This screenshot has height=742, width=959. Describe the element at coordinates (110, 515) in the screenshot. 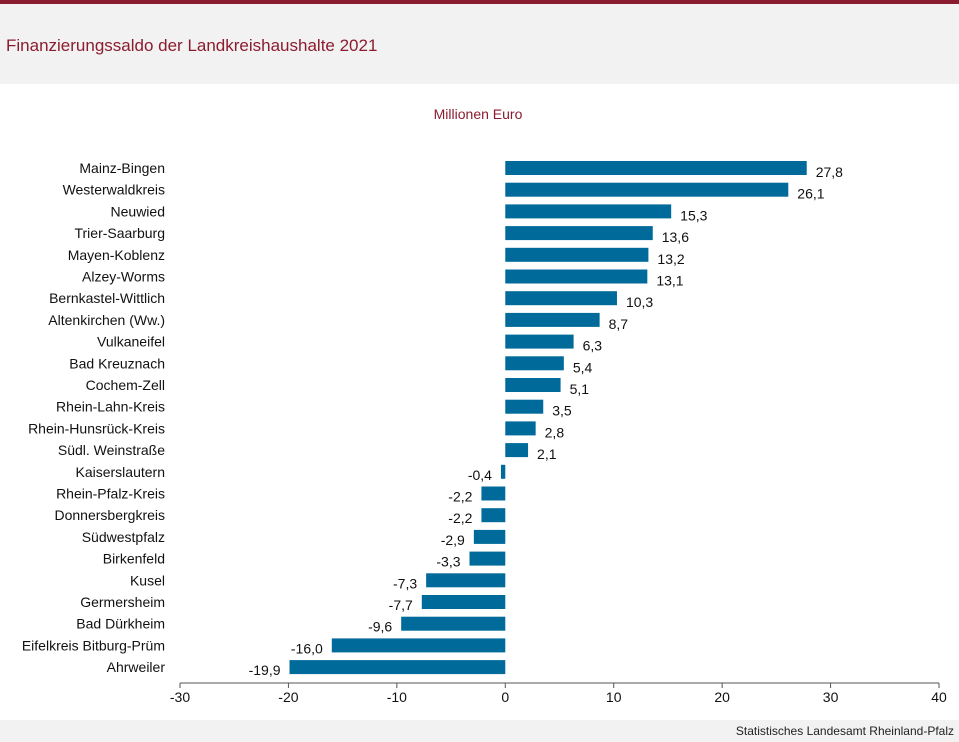

I see `category-label: Donnersbergkreis` at that location.